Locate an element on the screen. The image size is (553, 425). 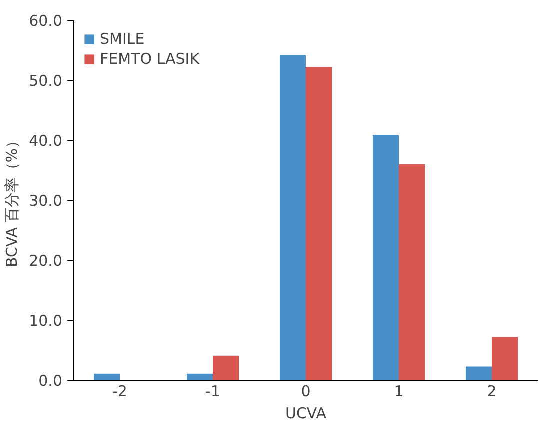
y-tick-label: 30.0 is located at coordinates (46, 201).